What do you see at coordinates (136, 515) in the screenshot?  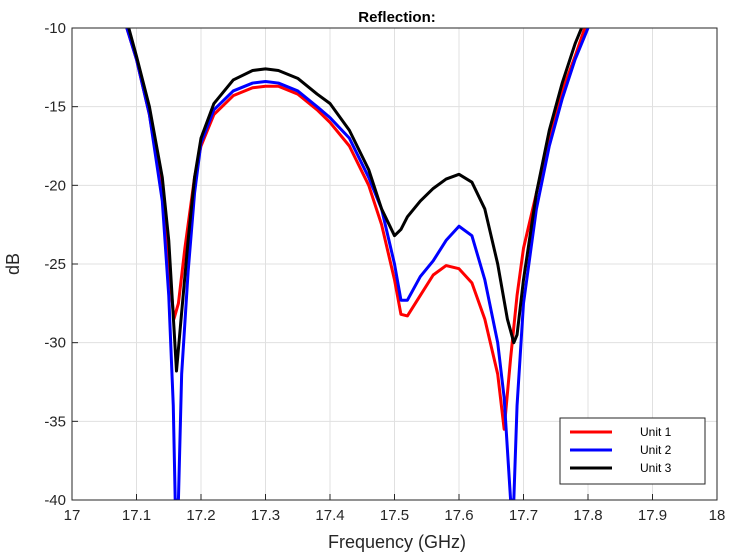 I see `x-tick-label: 17.1` at bounding box center [136, 515].